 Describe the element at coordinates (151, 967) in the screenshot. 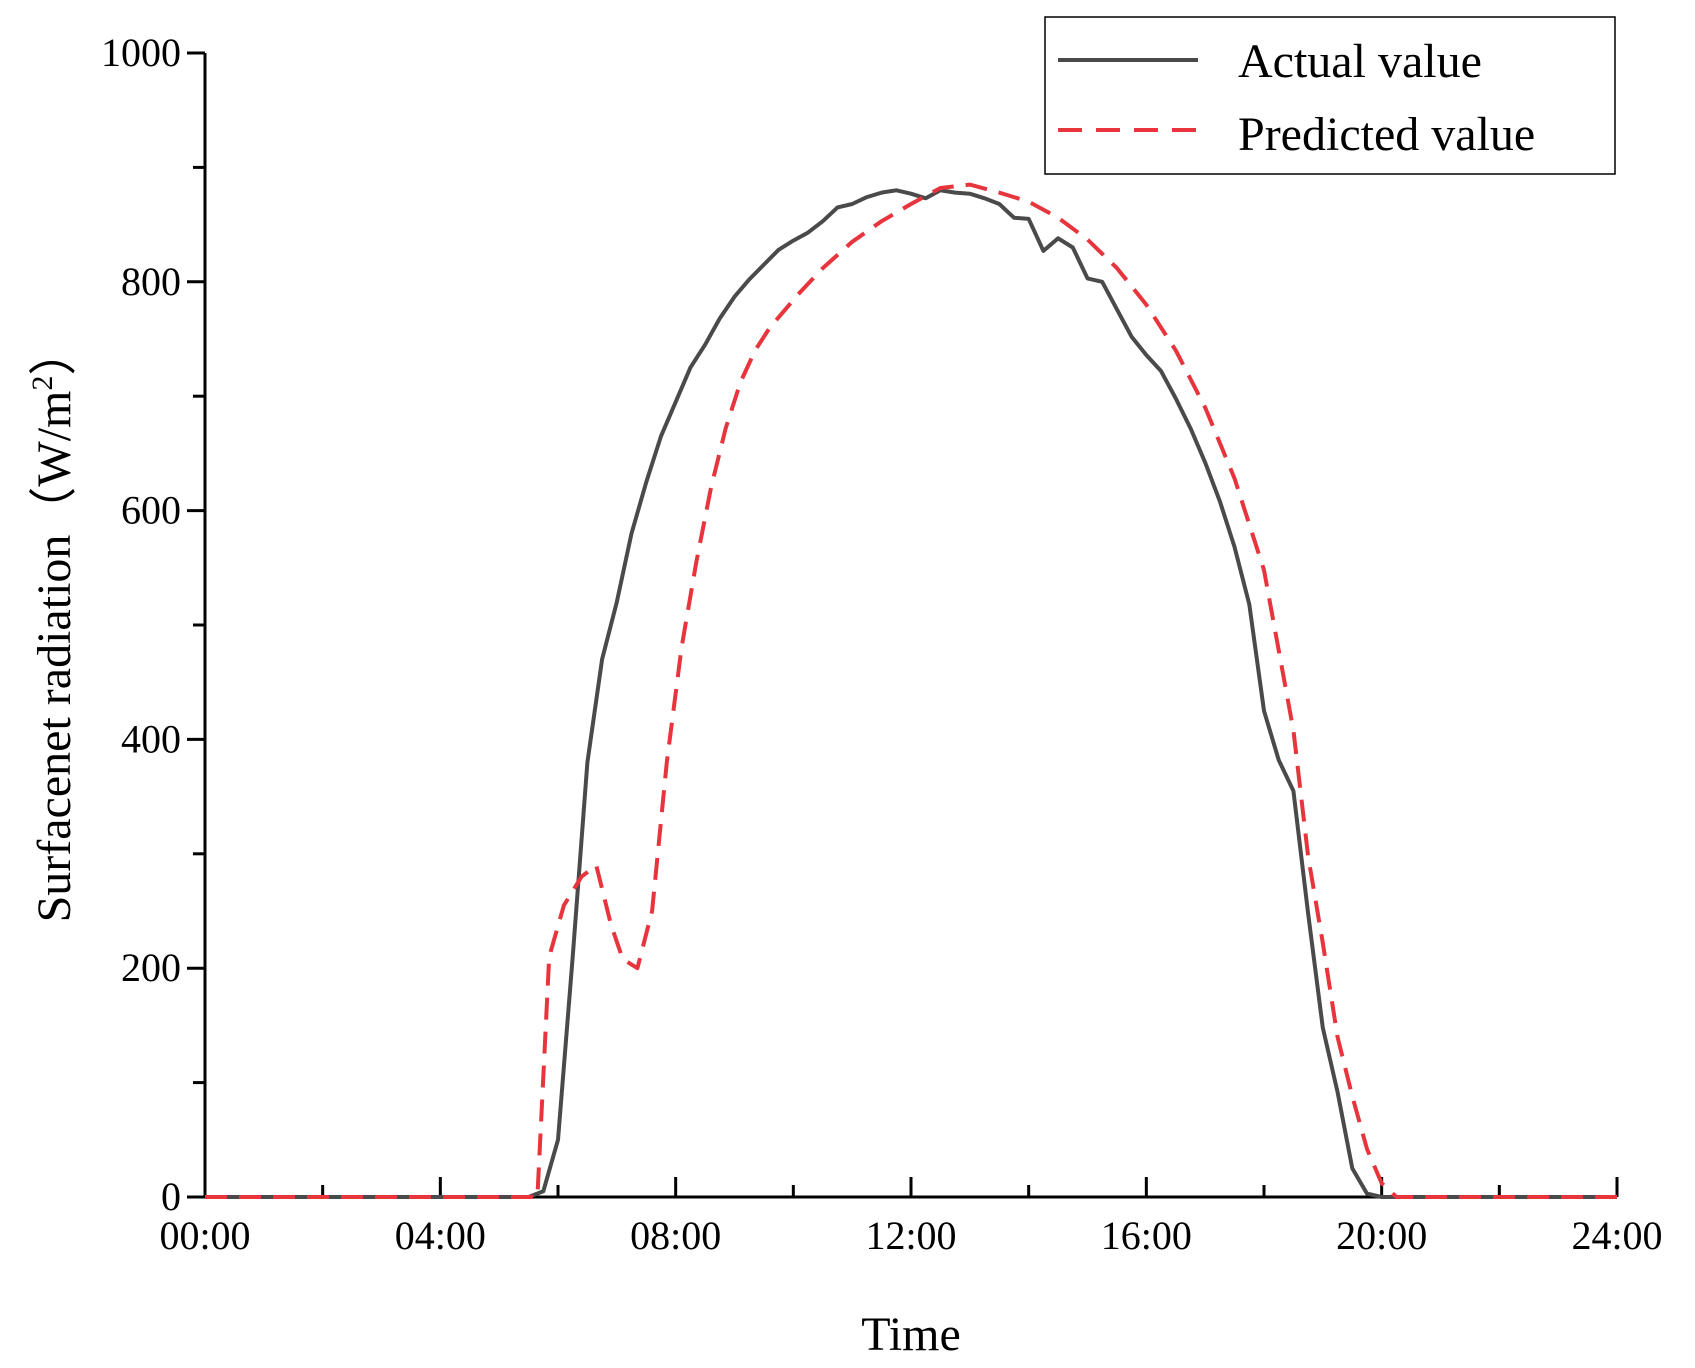

I see `y-tick-label: 200` at that location.